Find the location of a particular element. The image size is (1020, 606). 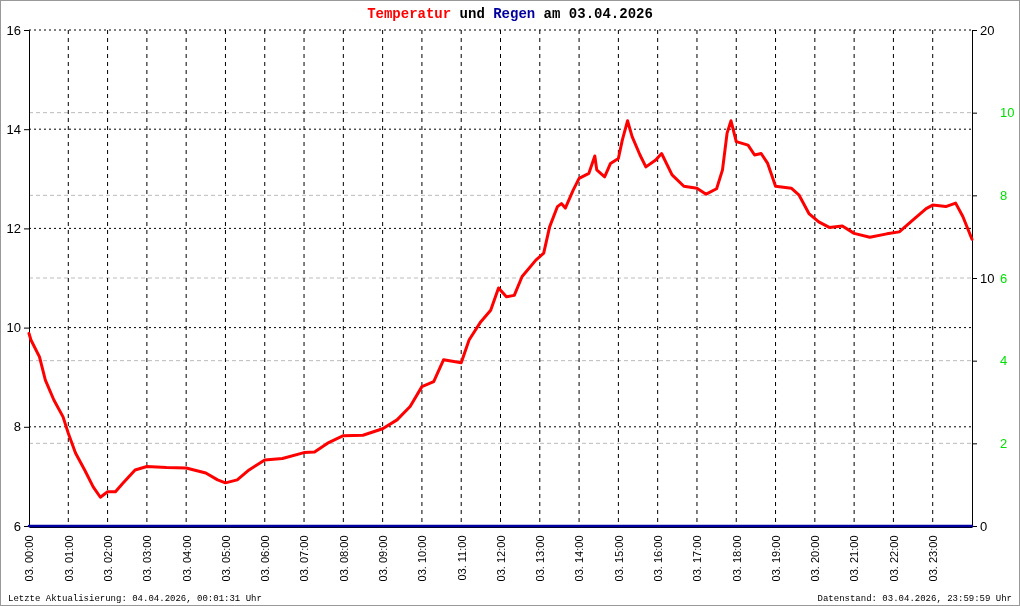

x-tick-label: 03. 17:00 is located at coordinates (697, 558).